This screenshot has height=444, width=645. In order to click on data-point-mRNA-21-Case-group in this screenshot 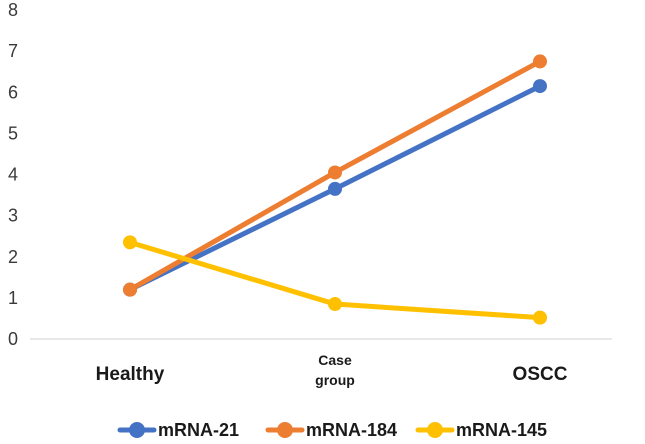, I will do `click(335, 188)`.